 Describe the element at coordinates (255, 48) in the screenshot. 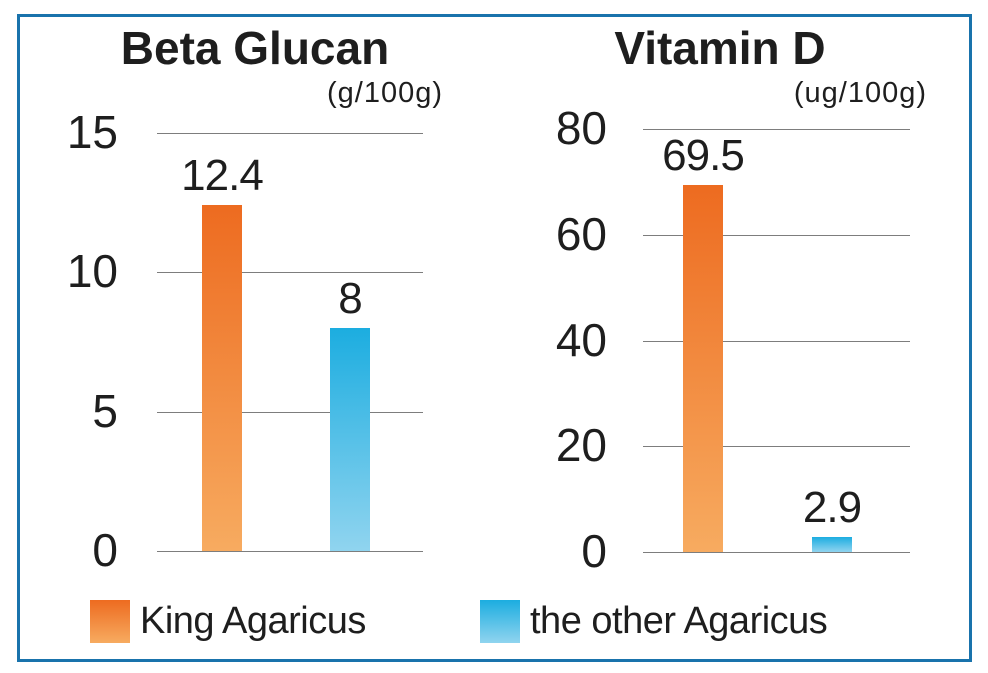

I see `beta-glucan-title: Beta Glucan` at that location.